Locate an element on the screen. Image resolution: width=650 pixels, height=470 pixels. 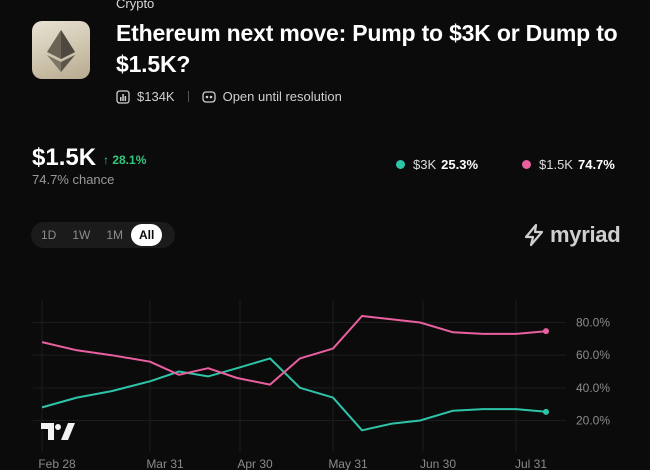
x-tick-label-3: May 31 is located at coordinates (348, 463).